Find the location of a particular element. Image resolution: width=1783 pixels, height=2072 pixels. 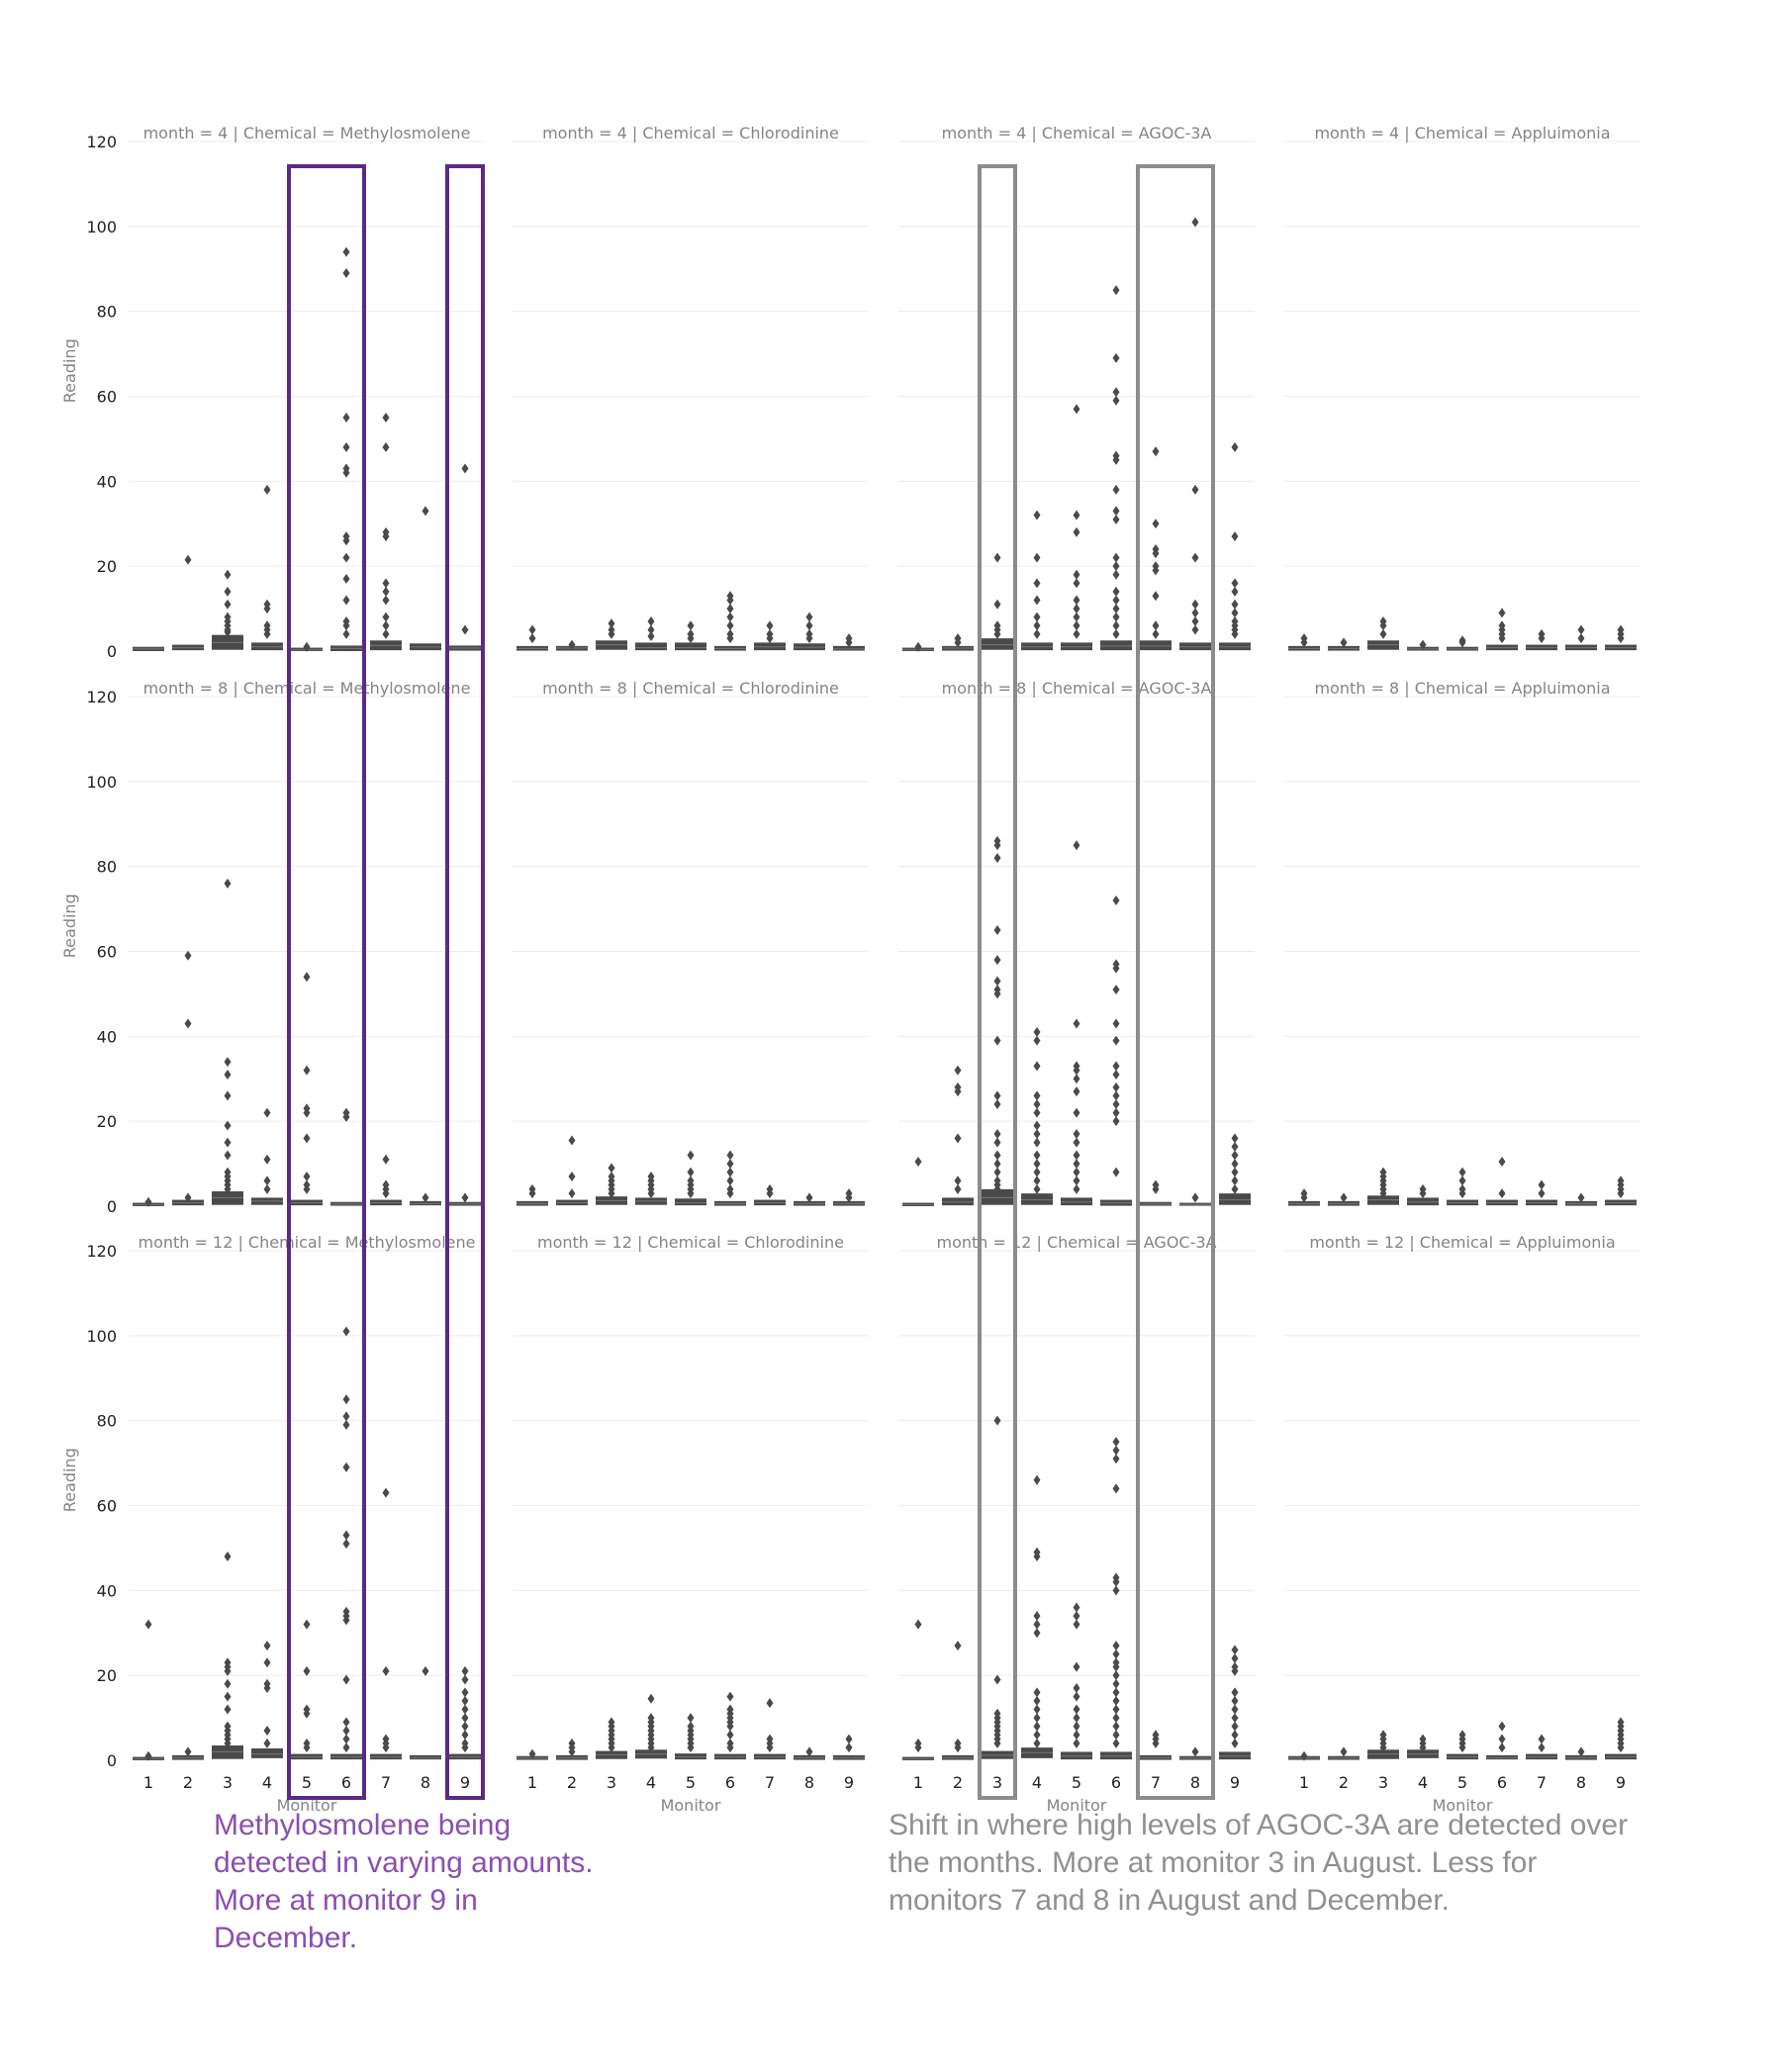

x-tick-label: 5 is located at coordinates (1462, 1782).